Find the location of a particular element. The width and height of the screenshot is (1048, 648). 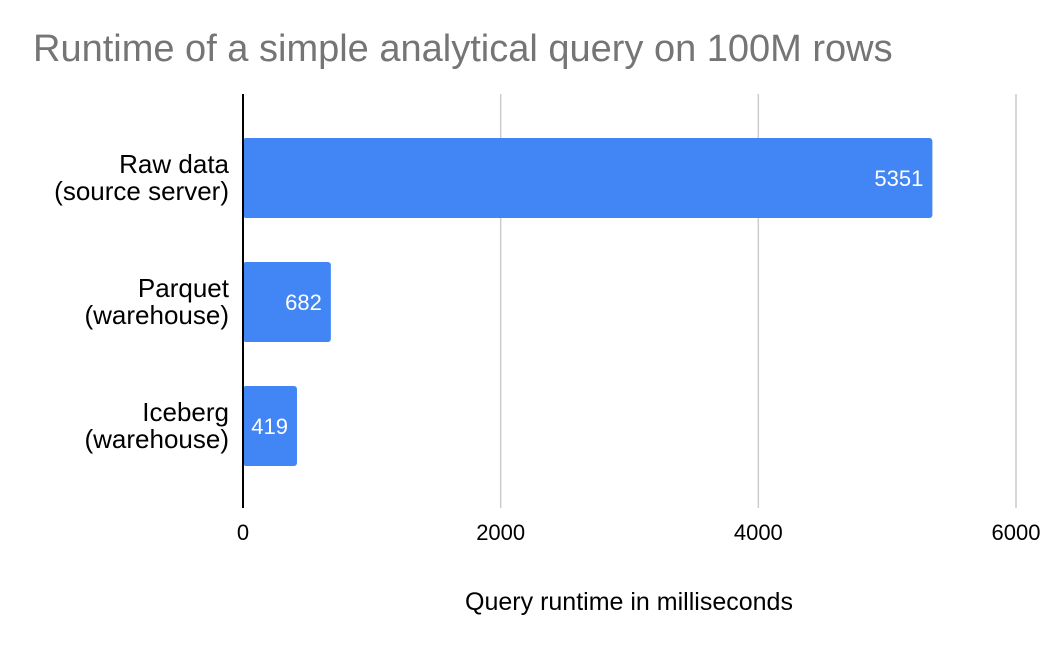

category-label-0-line-0: Raw data is located at coordinates (174, 164).